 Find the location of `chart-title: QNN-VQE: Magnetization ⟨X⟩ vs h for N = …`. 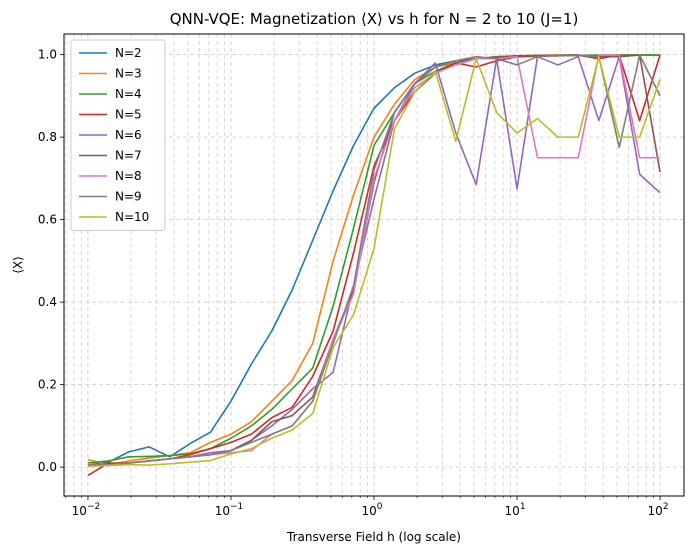

chart-title: QNN-VQE: Magnetization ⟨X⟩ vs h for N = … is located at coordinates (374, 19).